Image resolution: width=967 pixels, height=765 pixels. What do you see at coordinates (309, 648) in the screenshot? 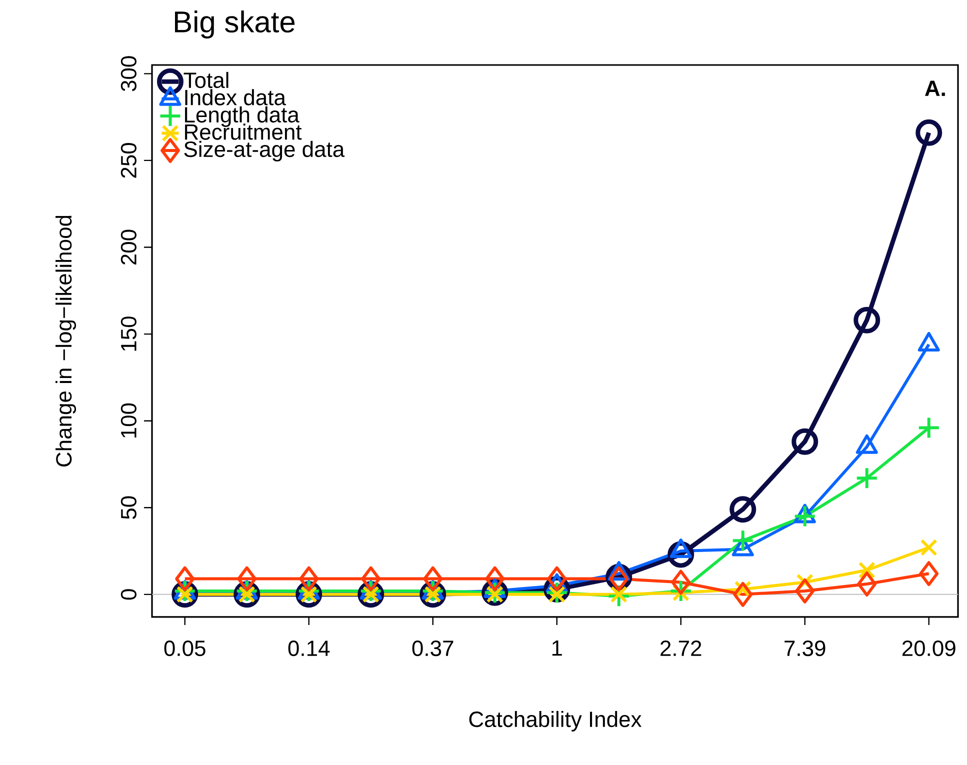
I see `x-tick-label: 0.14` at bounding box center [309, 648].